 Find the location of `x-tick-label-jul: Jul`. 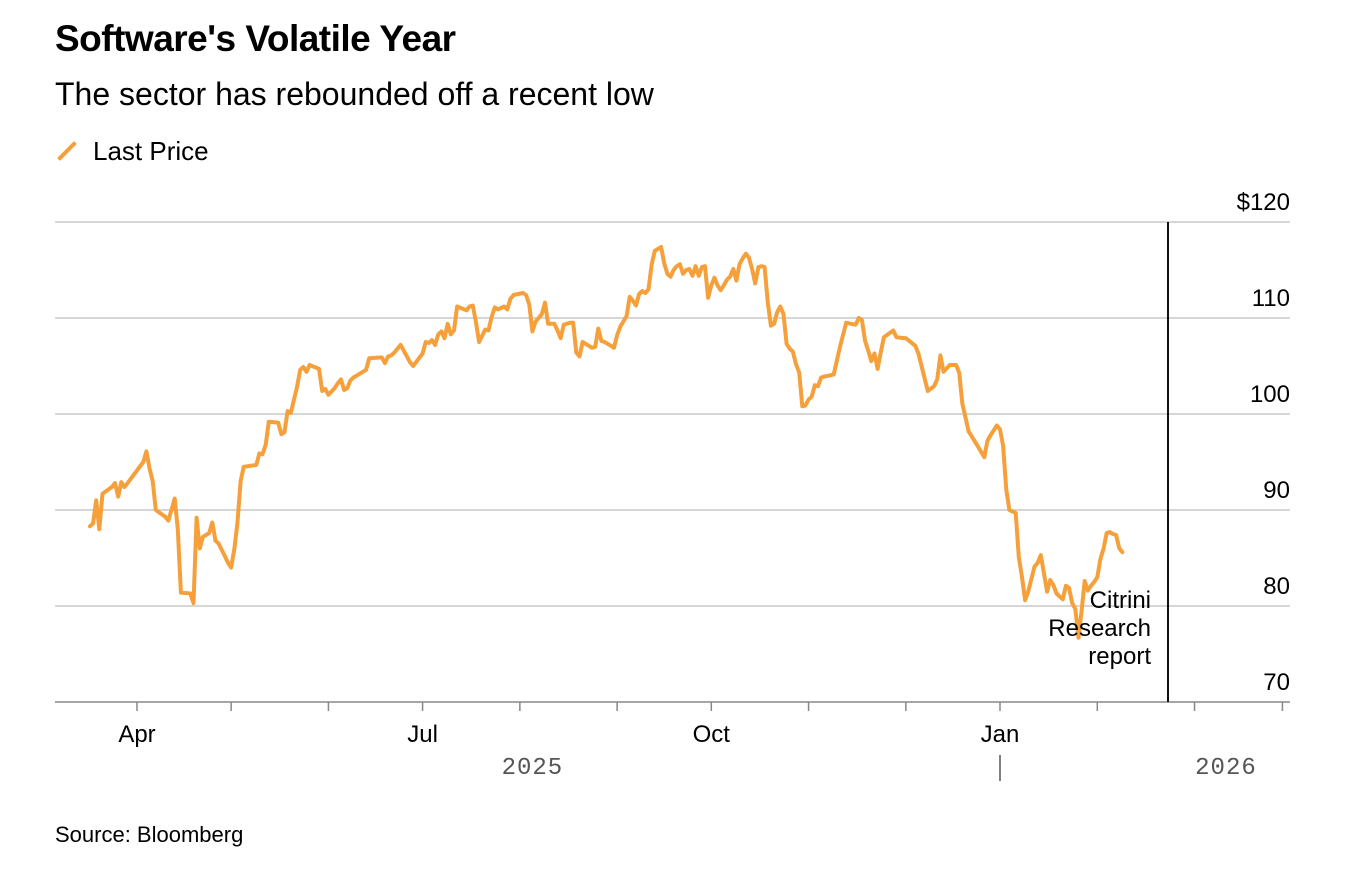

x-tick-label-jul: Jul is located at coordinates (422, 734).